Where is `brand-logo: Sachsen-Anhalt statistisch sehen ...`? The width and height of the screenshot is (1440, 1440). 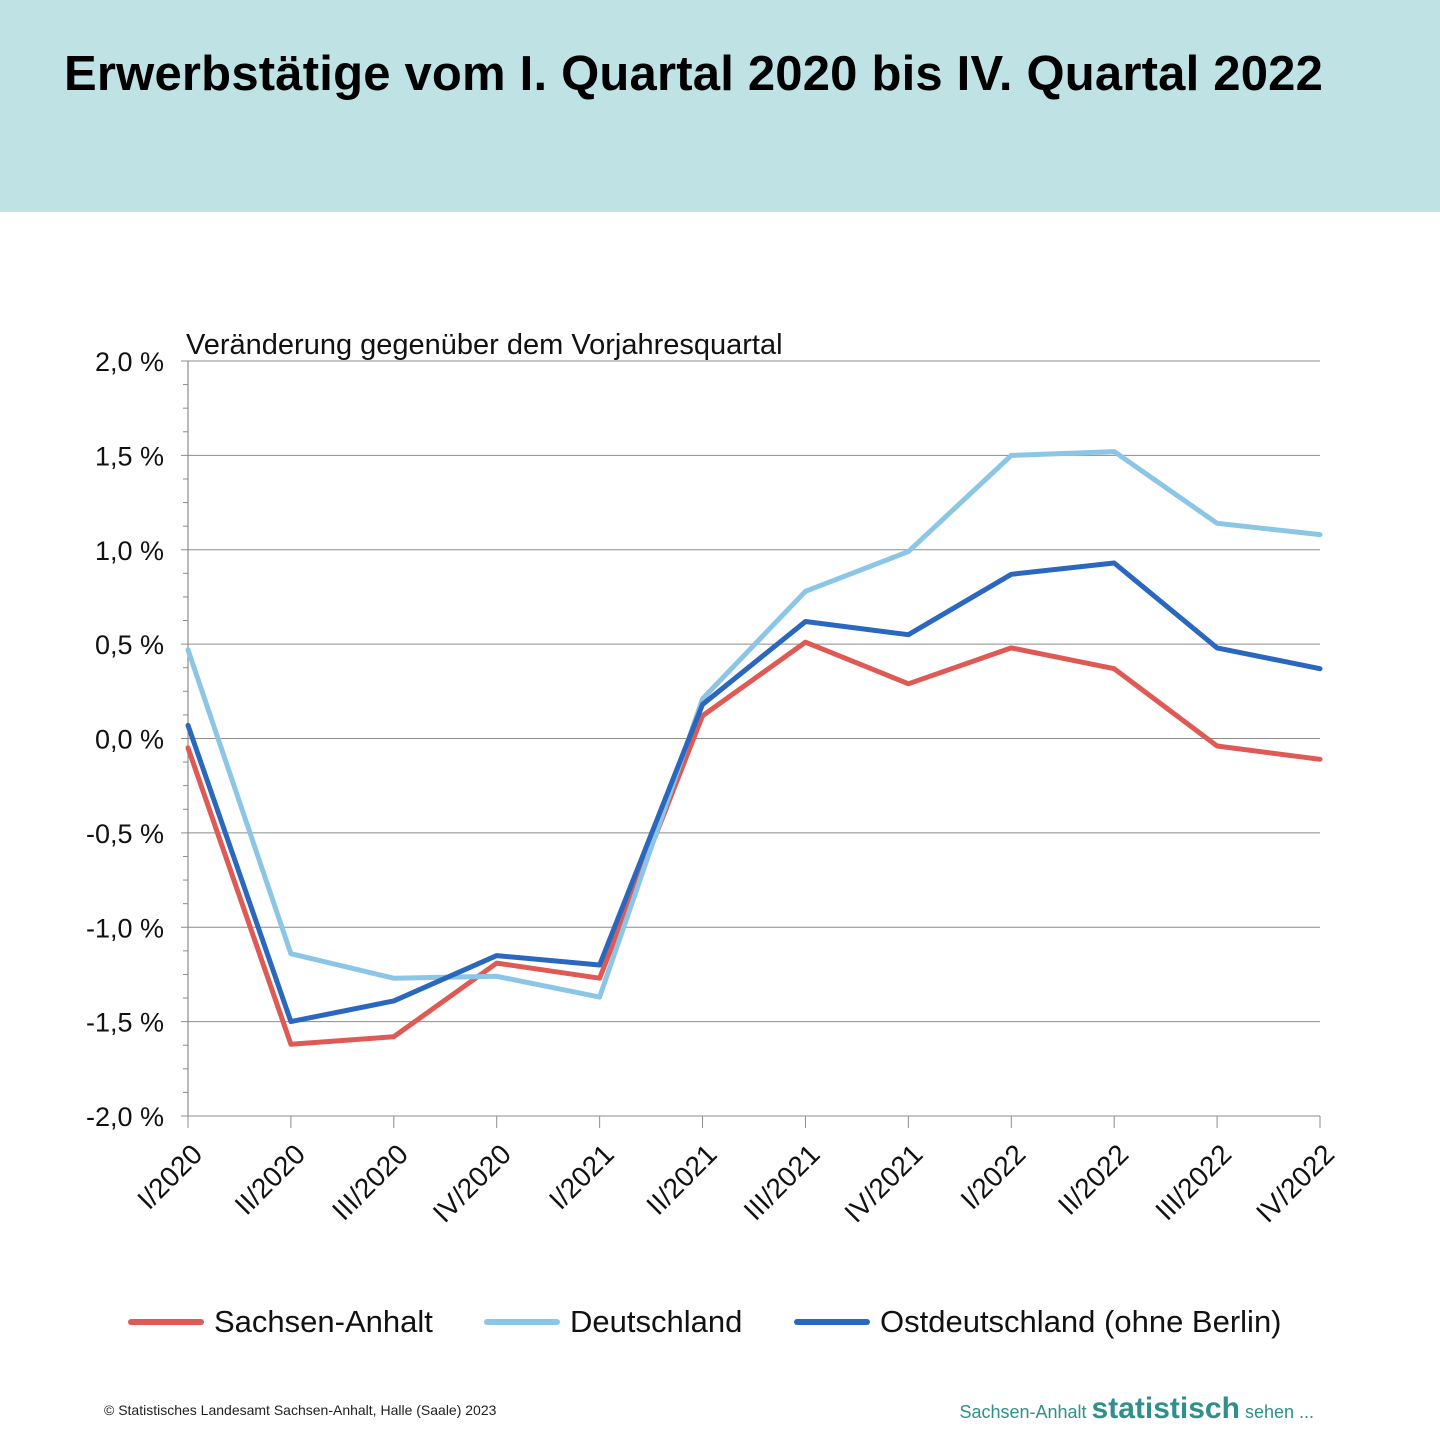
brand-logo: Sachsen-Anhalt statistisch sehen ... is located at coordinates (1136, 1409).